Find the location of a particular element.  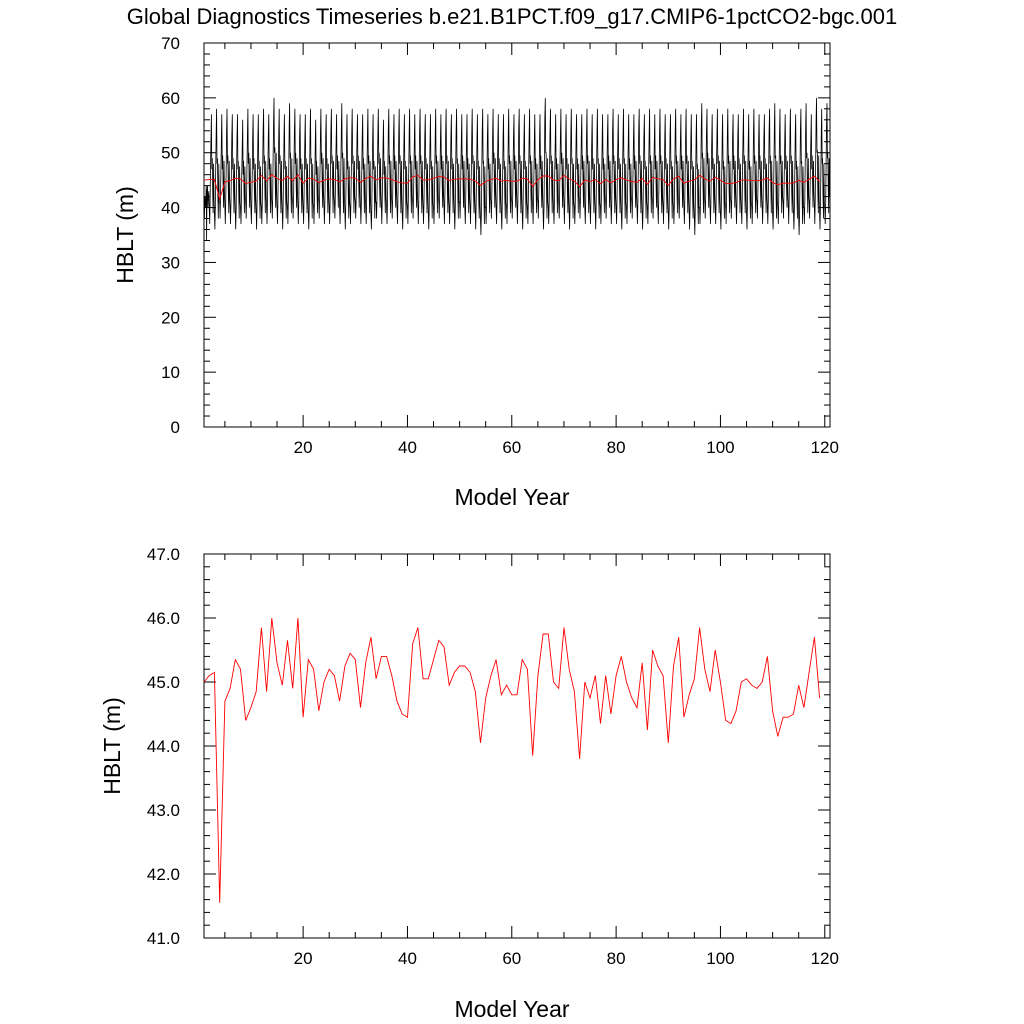

y-tick-label: 47.0 is located at coordinates (163, 554).